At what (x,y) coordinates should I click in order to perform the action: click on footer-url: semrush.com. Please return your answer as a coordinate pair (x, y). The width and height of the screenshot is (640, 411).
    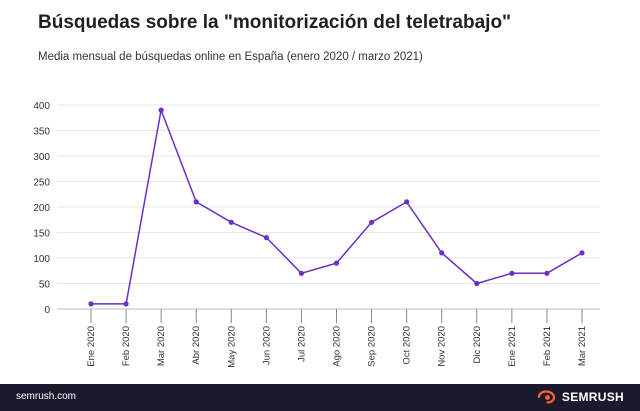
    Looking at the image, I should click on (46, 396).